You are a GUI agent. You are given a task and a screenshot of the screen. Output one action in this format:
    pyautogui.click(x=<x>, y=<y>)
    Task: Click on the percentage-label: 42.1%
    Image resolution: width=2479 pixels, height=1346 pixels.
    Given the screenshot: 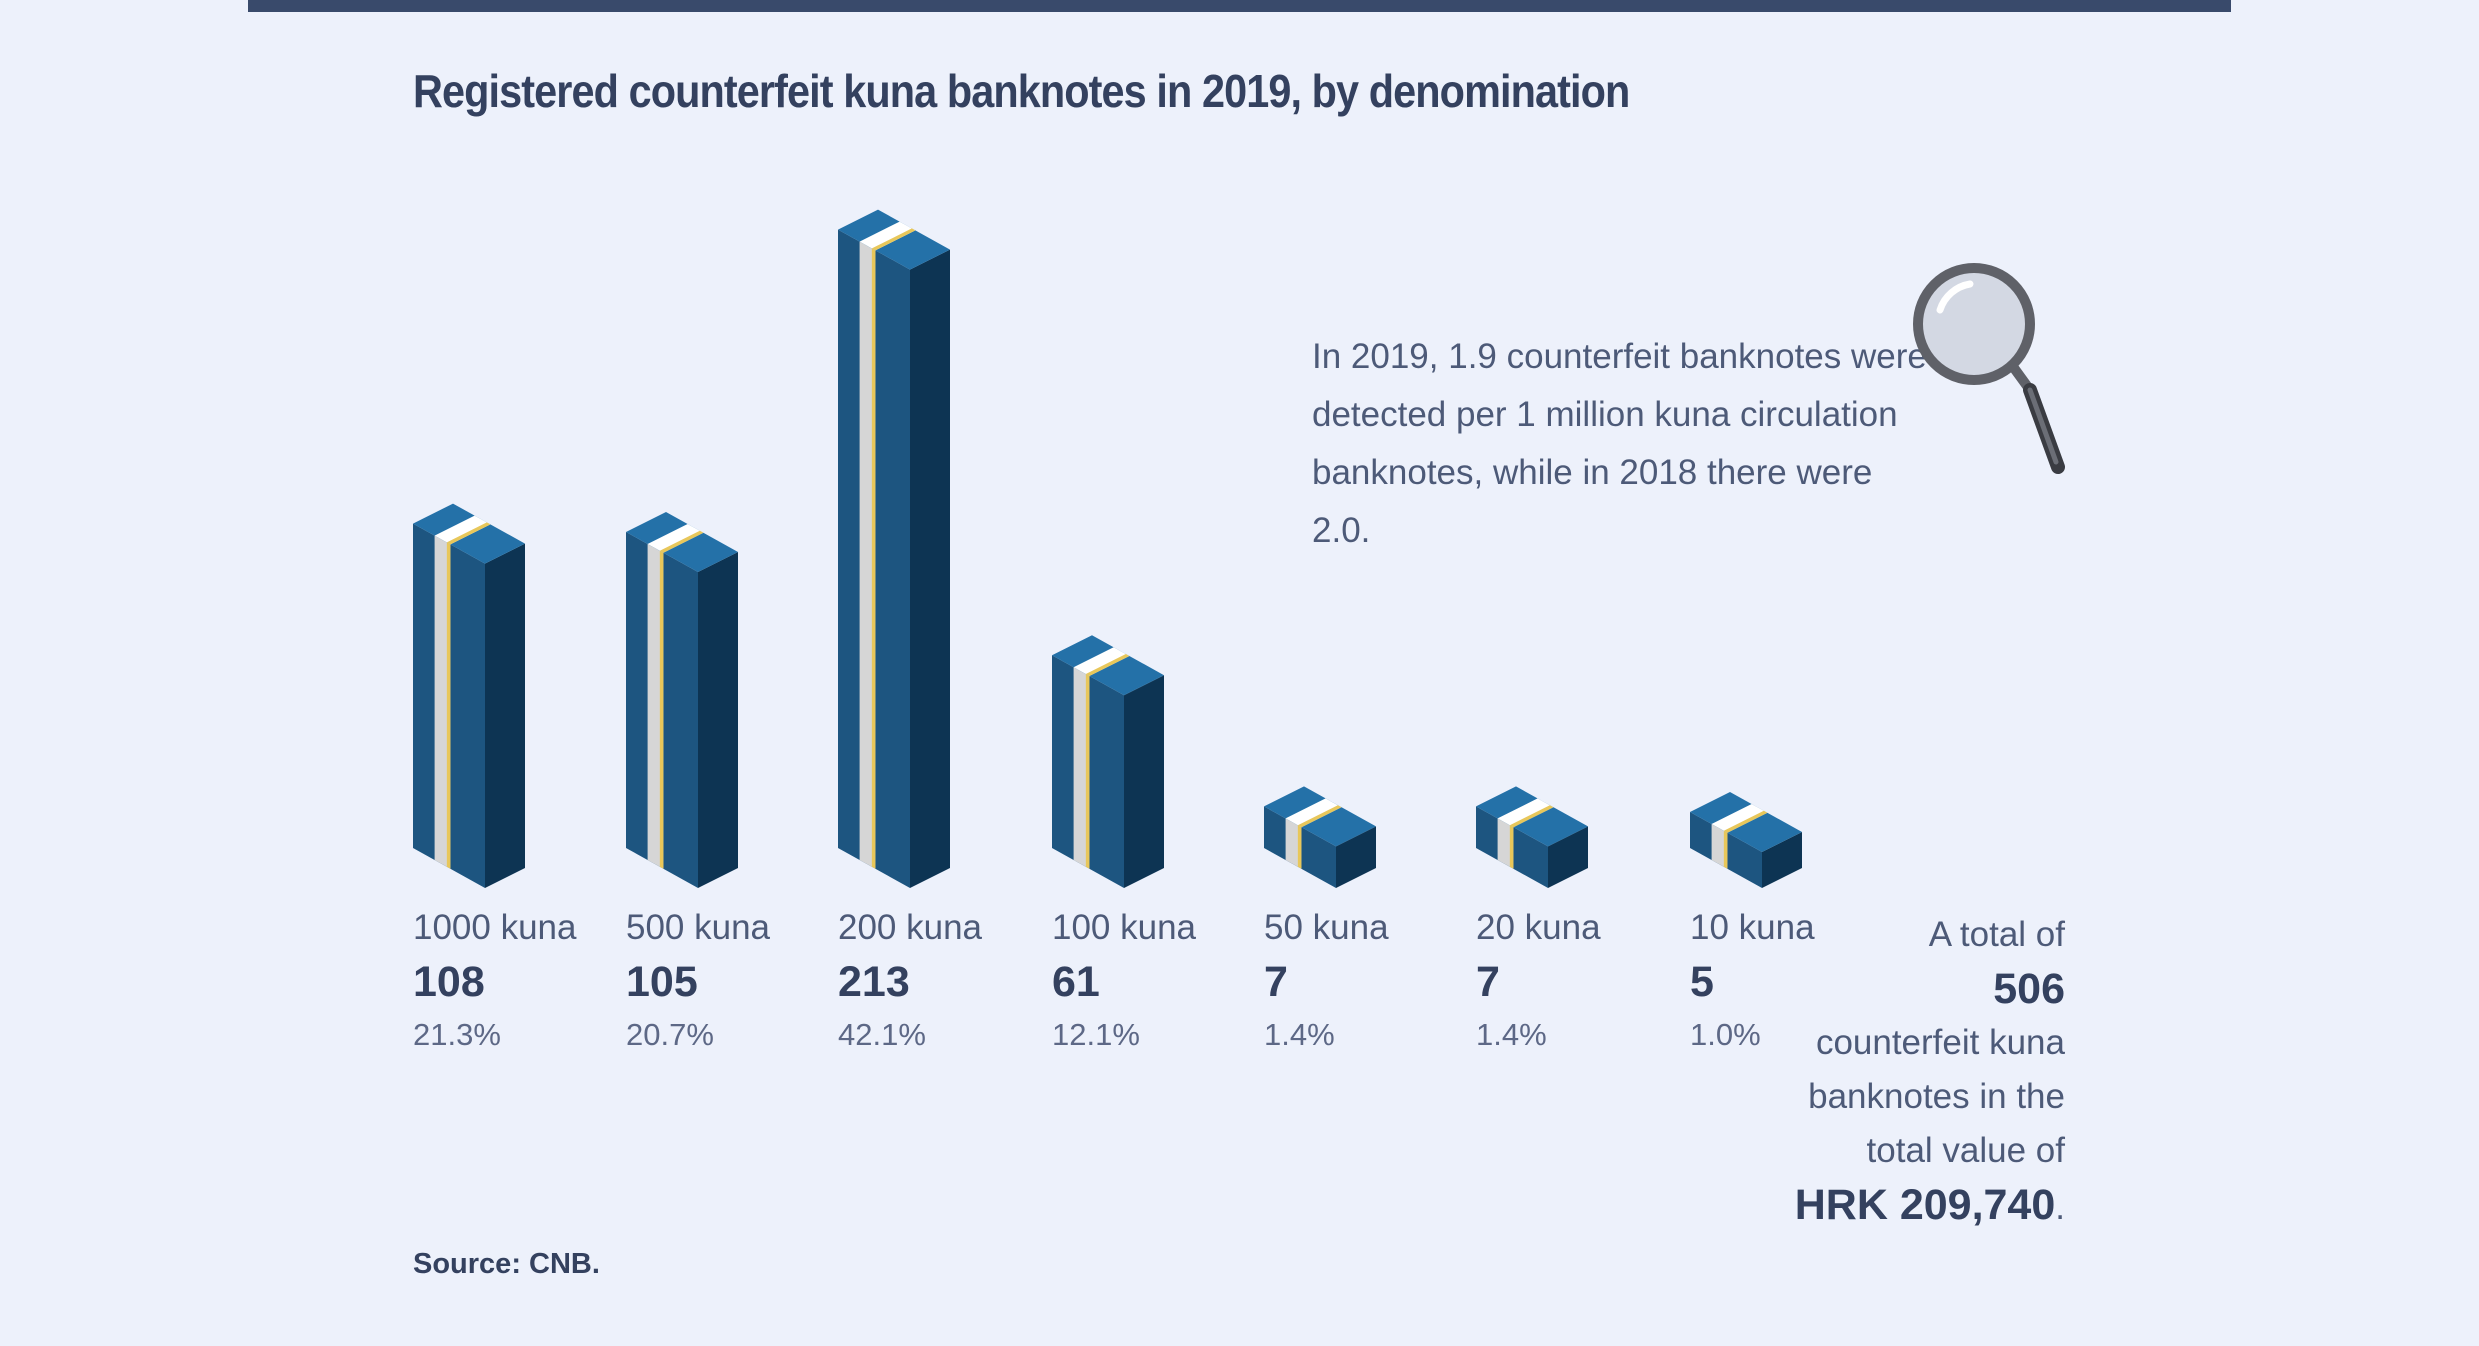 What is the action you would take?
    pyautogui.click(x=882, y=1034)
    